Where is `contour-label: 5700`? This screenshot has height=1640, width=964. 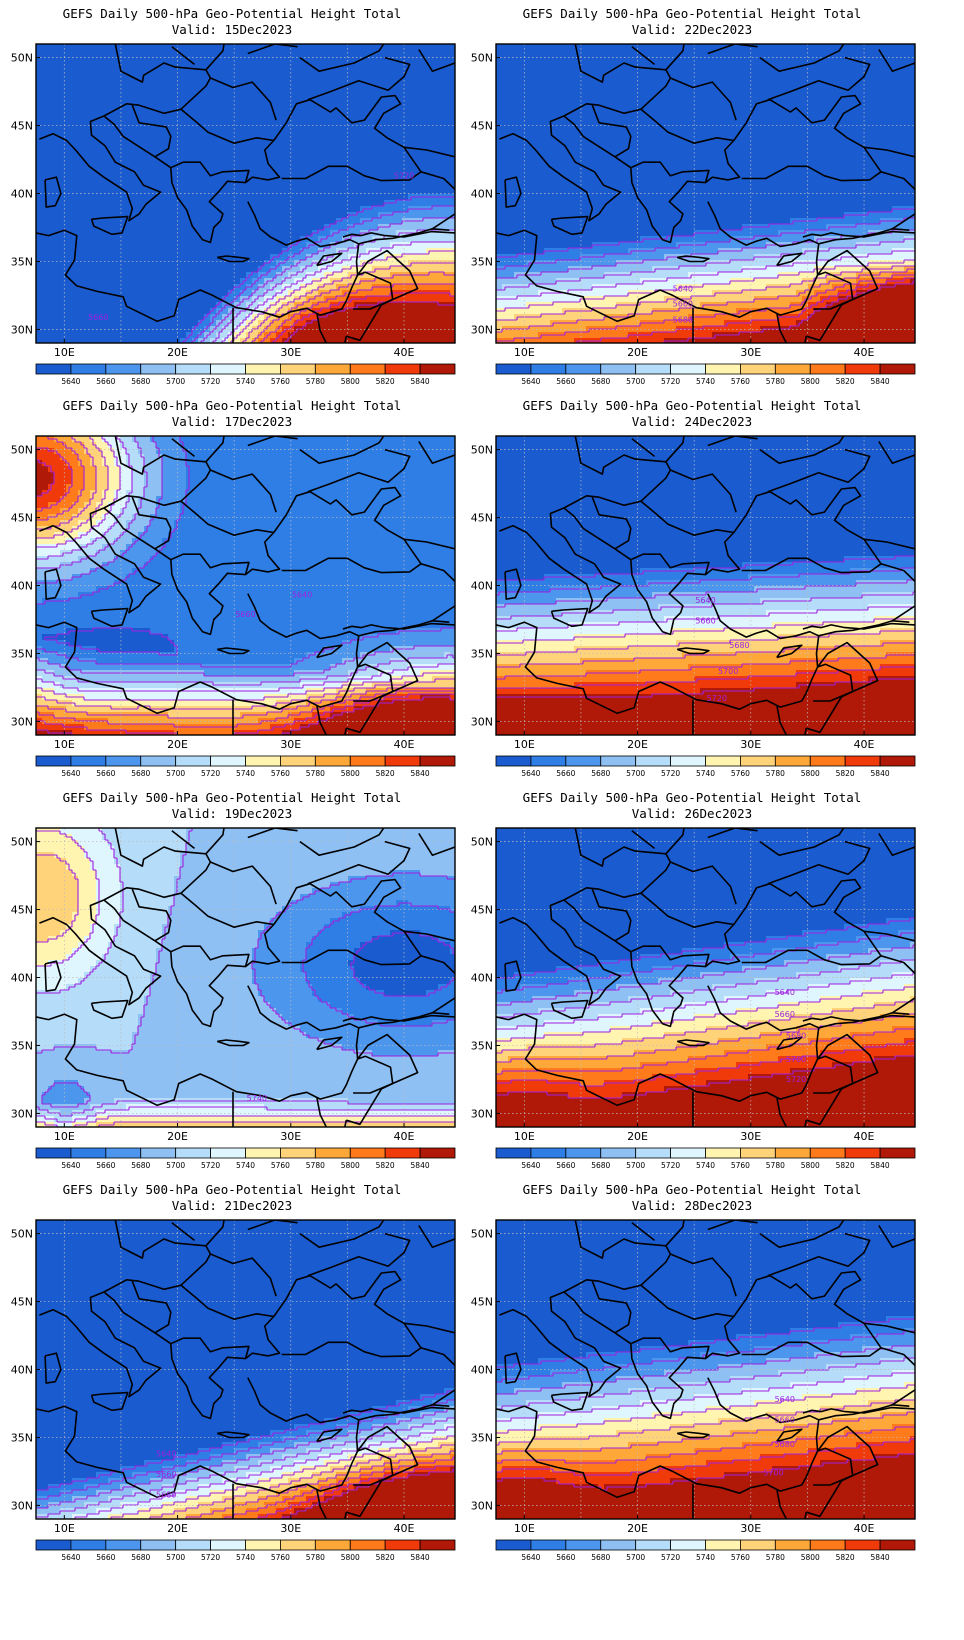 contour-label: 5700 is located at coordinates (796, 1059).